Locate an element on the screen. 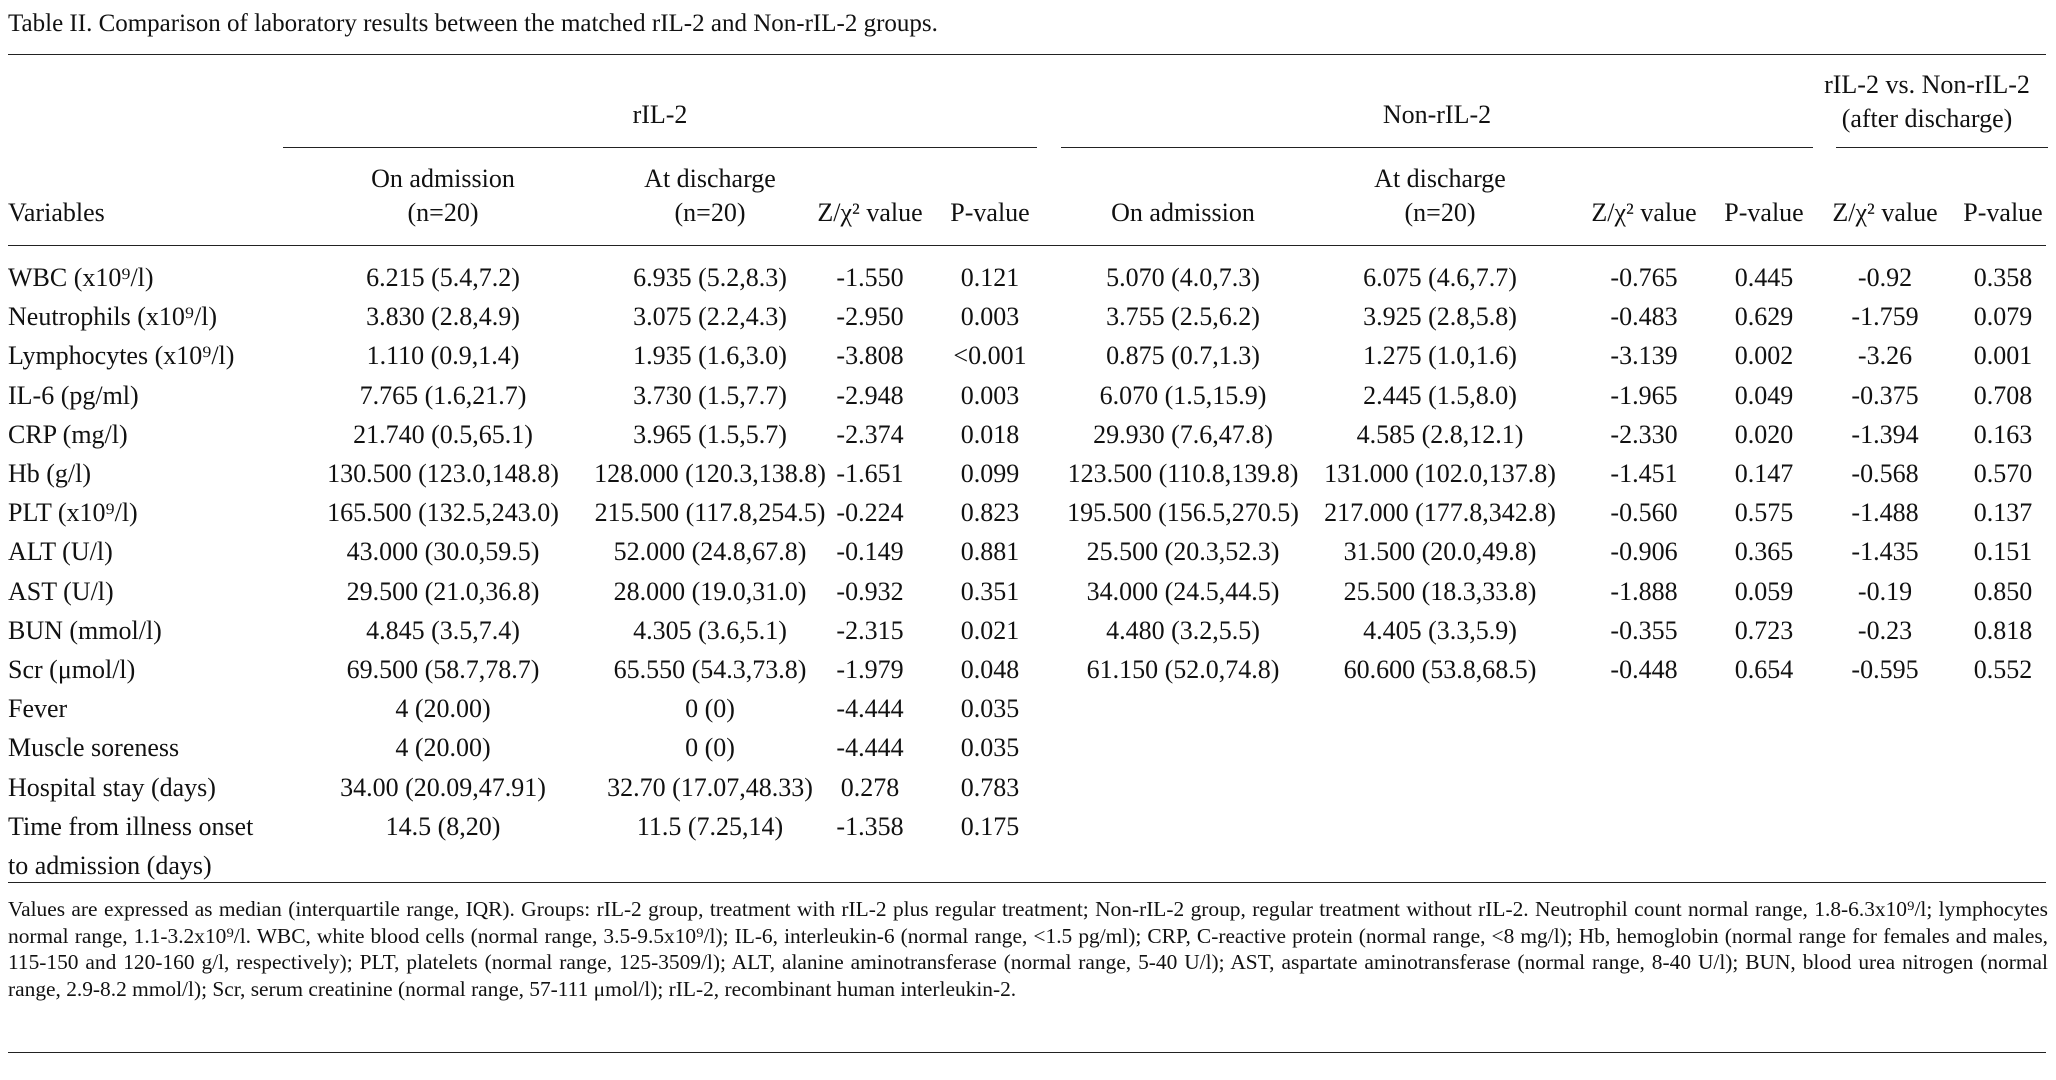 The width and height of the screenshot is (2056, 1080). cell-variable: BUN (mmol/l) is located at coordinates (85, 630).